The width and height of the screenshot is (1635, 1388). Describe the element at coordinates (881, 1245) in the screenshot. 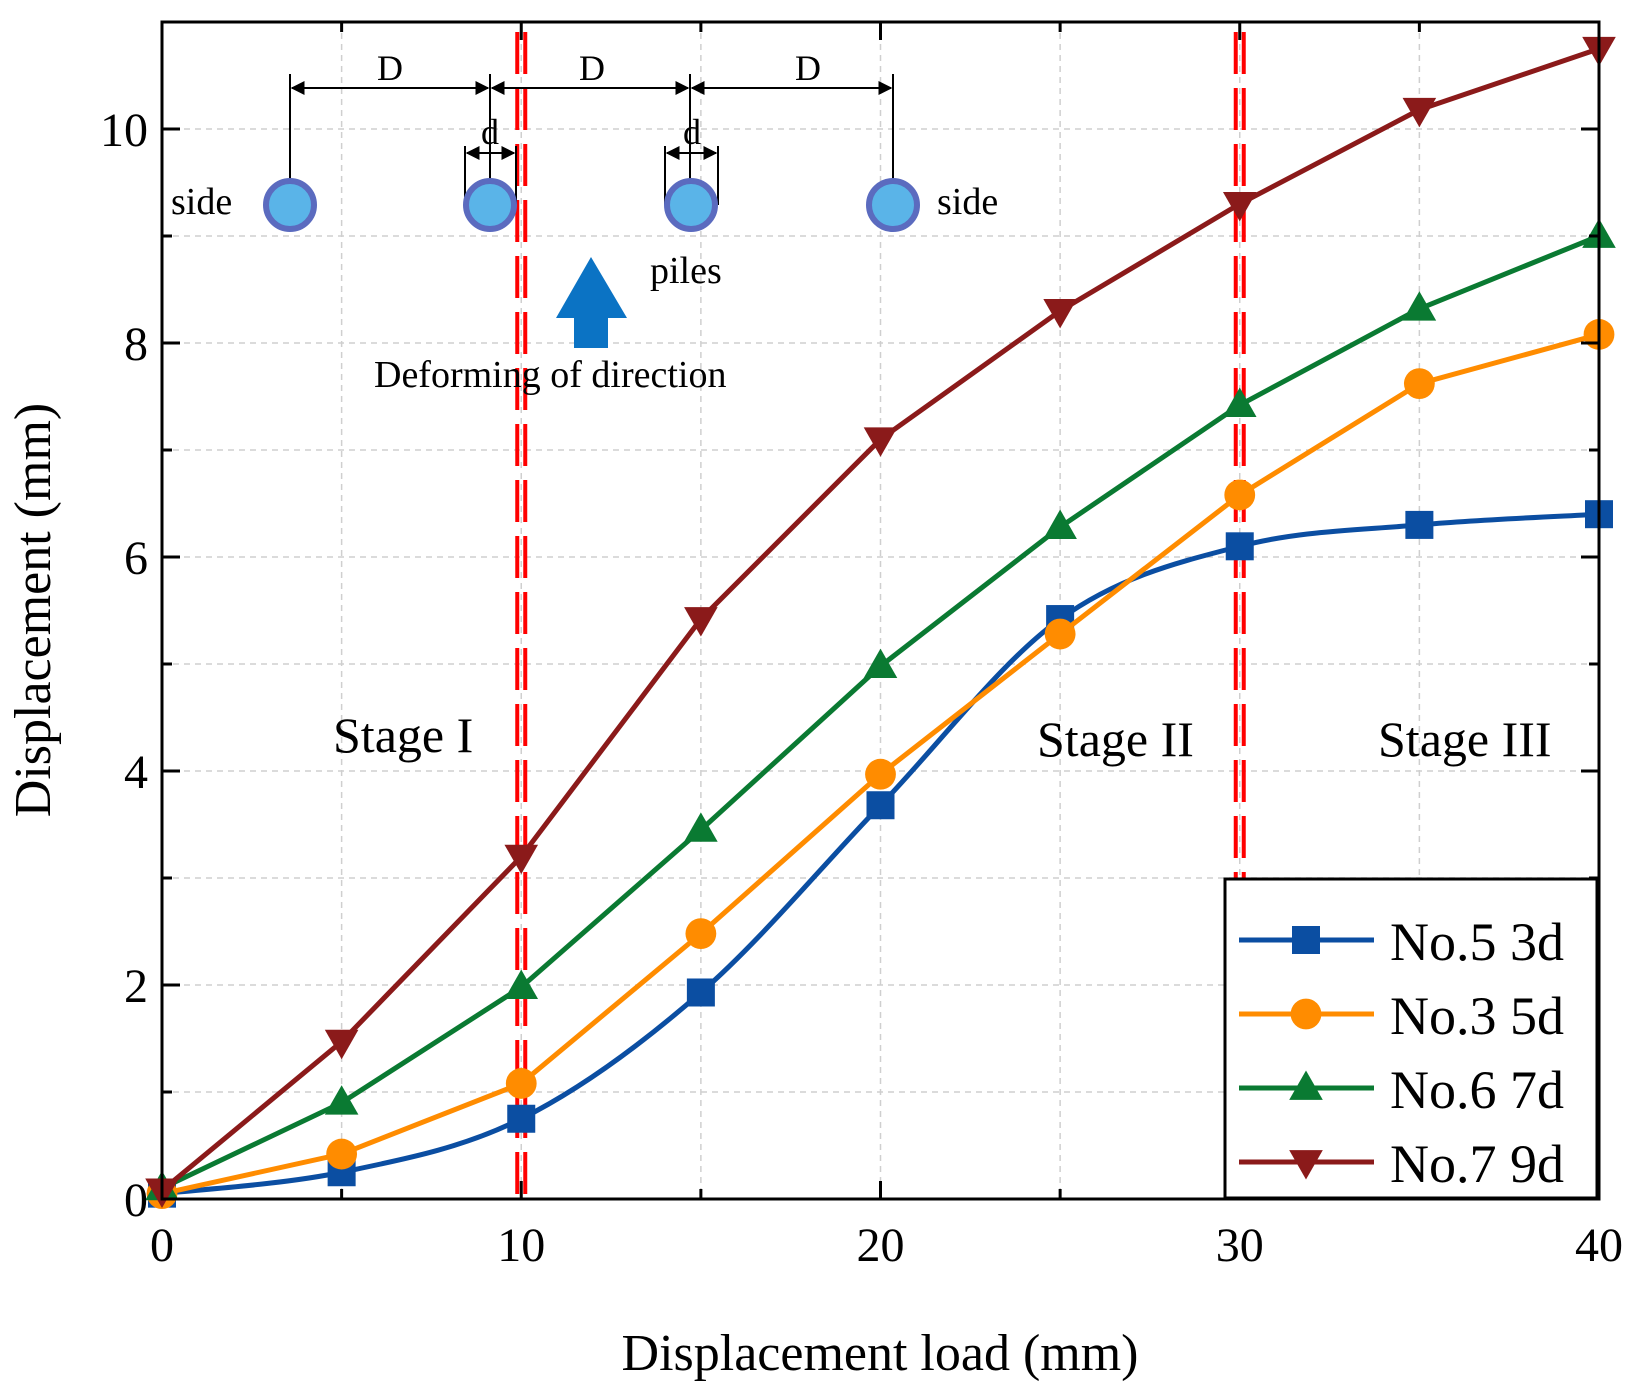

I see `x-tick-label: 20` at that location.